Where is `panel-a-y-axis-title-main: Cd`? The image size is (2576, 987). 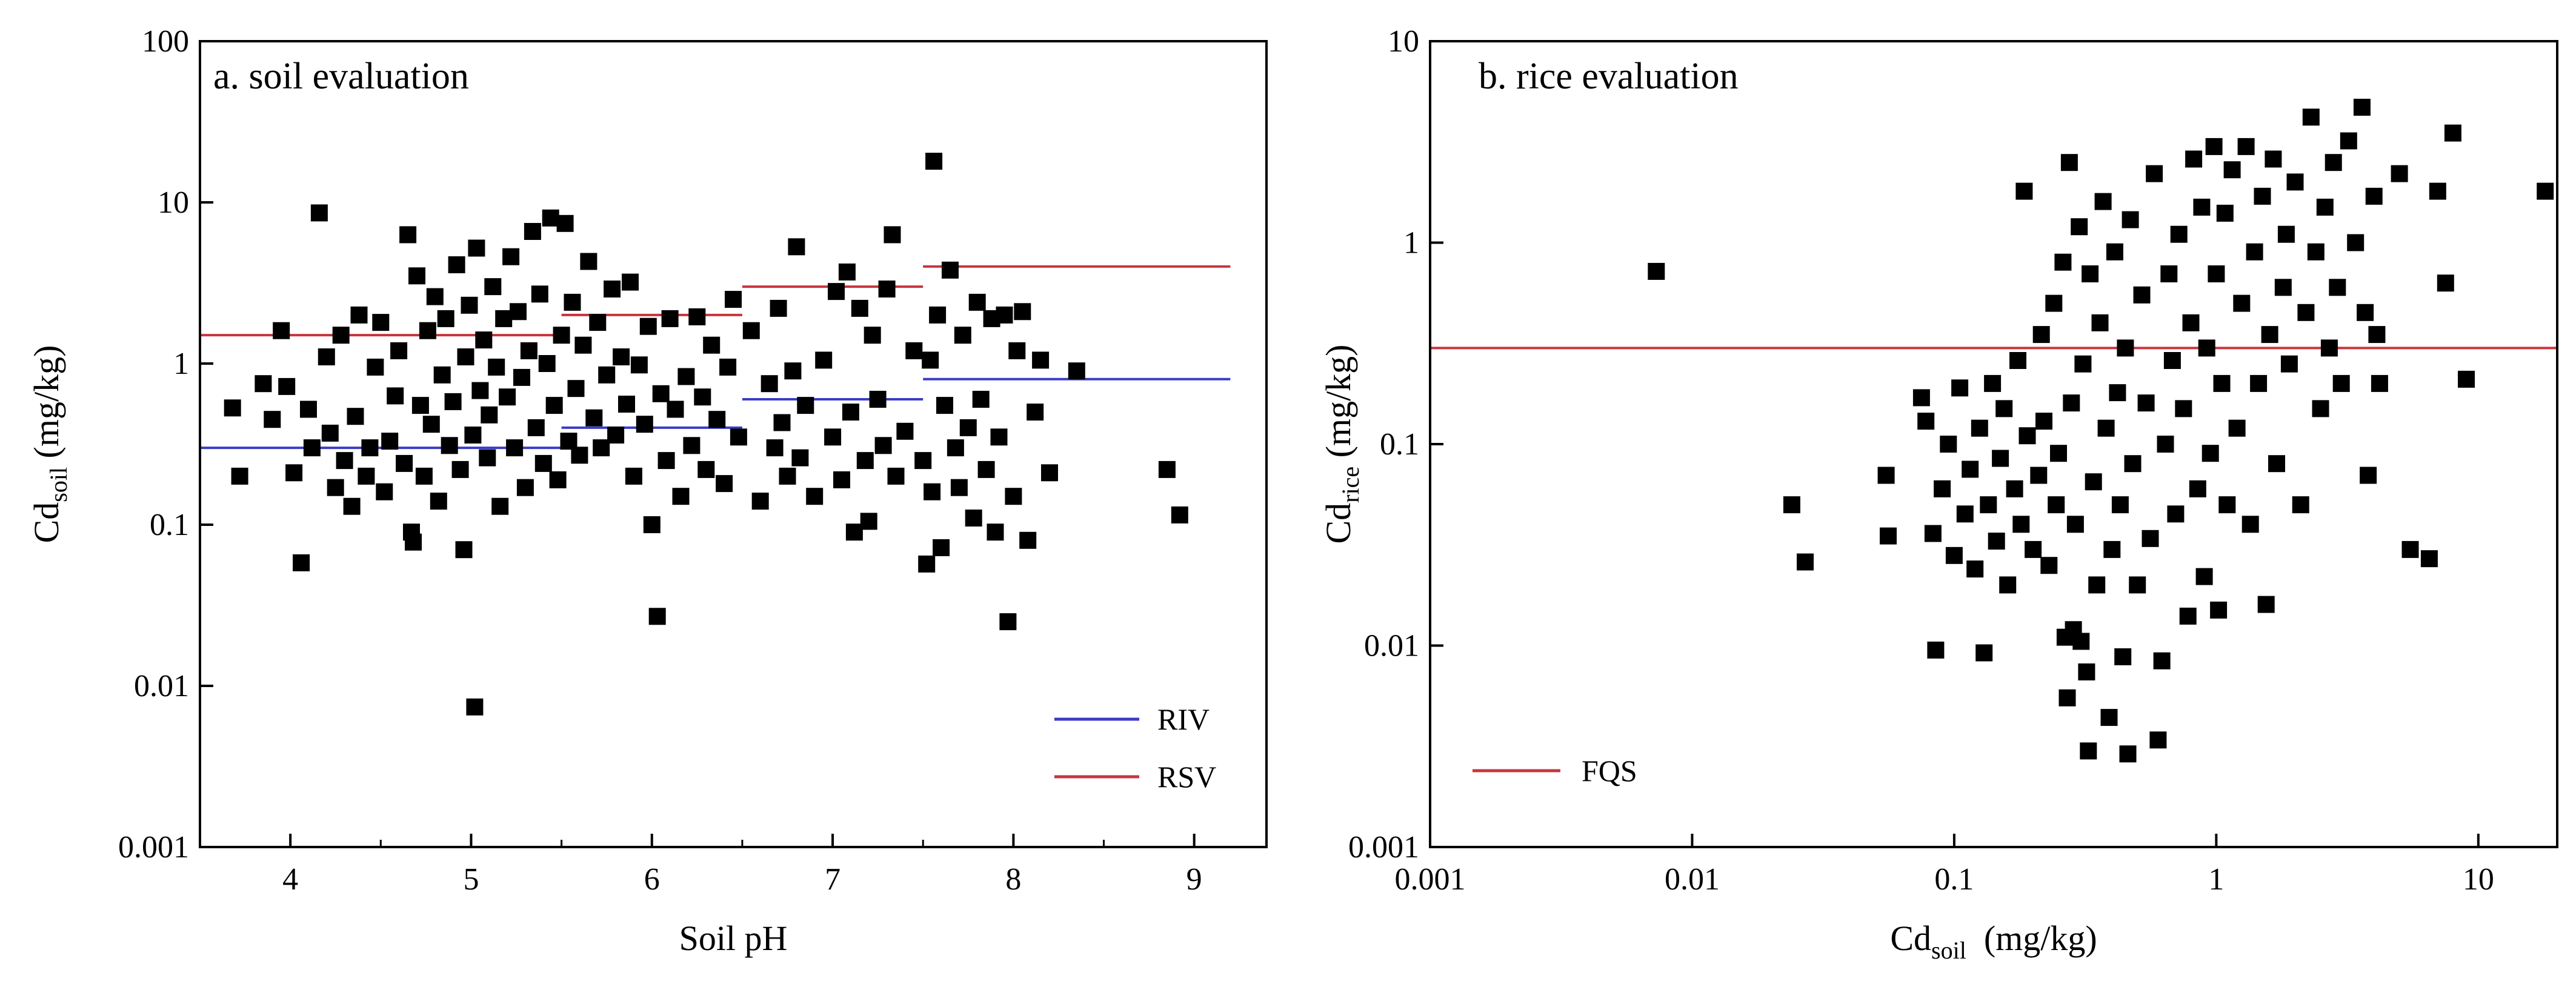 panel-a-y-axis-title-main: Cd is located at coordinates (46, 522).